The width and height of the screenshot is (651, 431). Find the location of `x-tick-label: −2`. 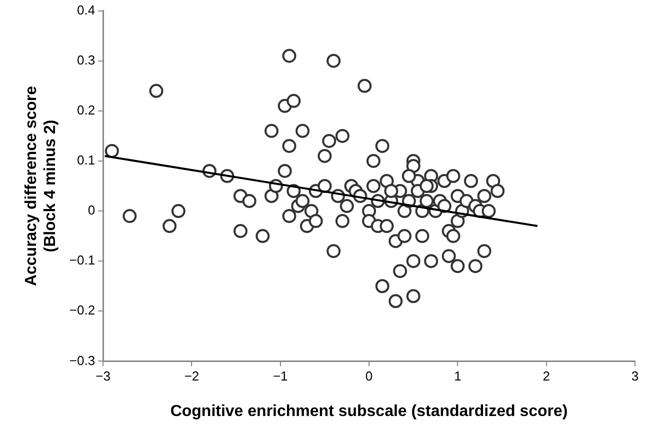

x-tick-label: −2 is located at coordinates (192, 376).